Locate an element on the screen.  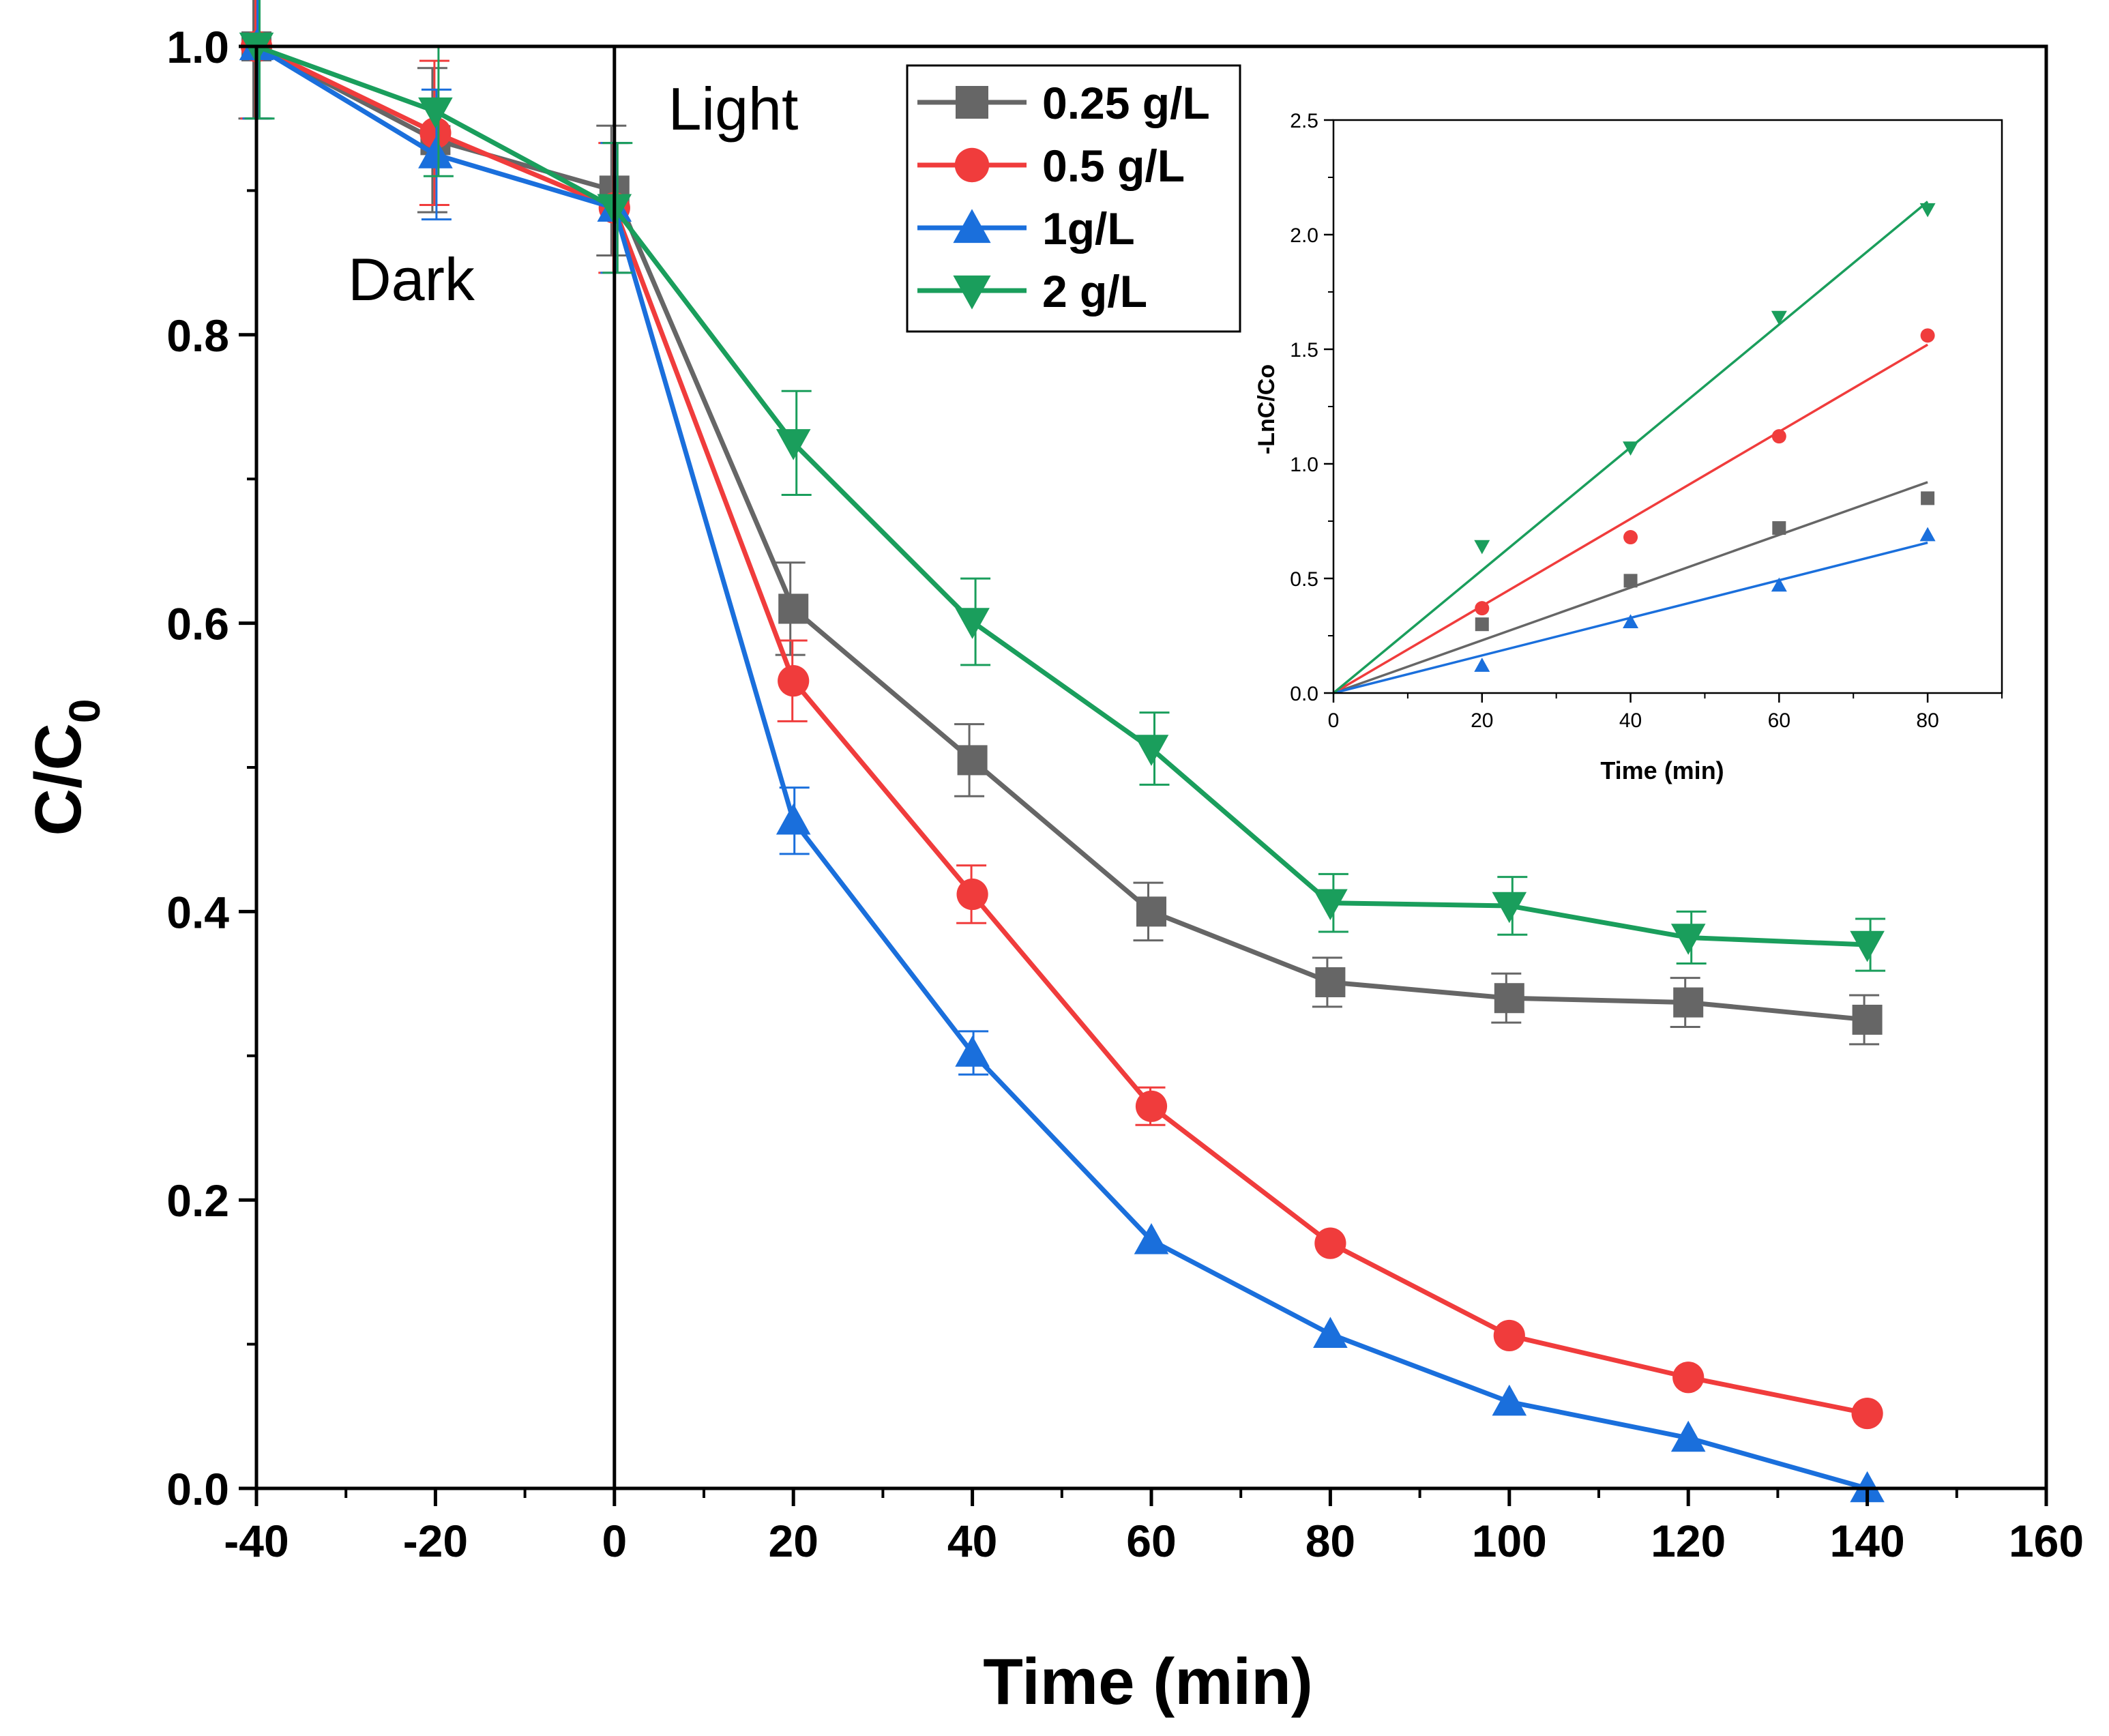
inset-x-tick-label: 80 is located at coordinates (1927, 720).